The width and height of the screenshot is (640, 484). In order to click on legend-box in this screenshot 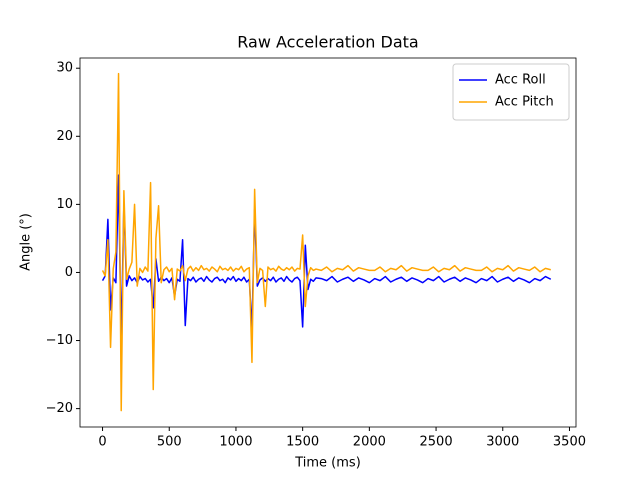, I will do `click(511, 92)`.